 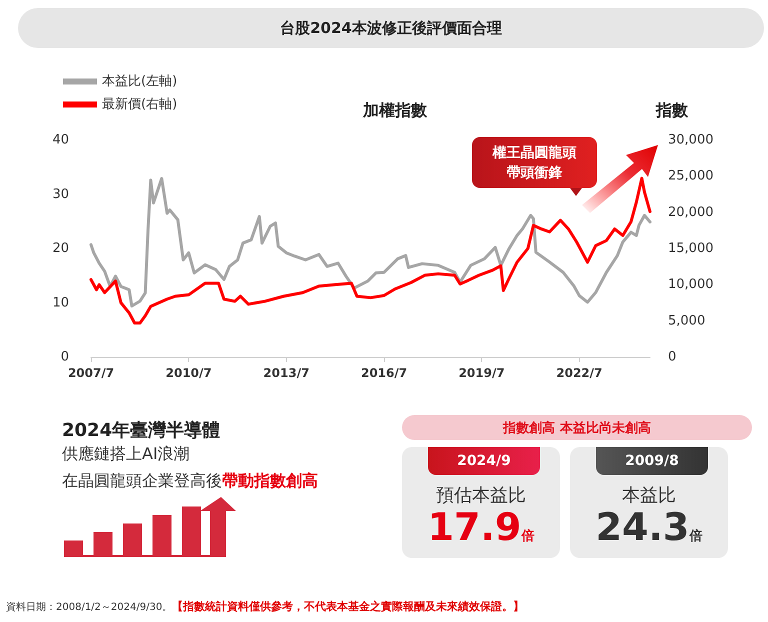 What do you see at coordinates (189, 373) in the screenshot?
I see `x-tick-label: 2010/7` at bounding box center [189, 373].